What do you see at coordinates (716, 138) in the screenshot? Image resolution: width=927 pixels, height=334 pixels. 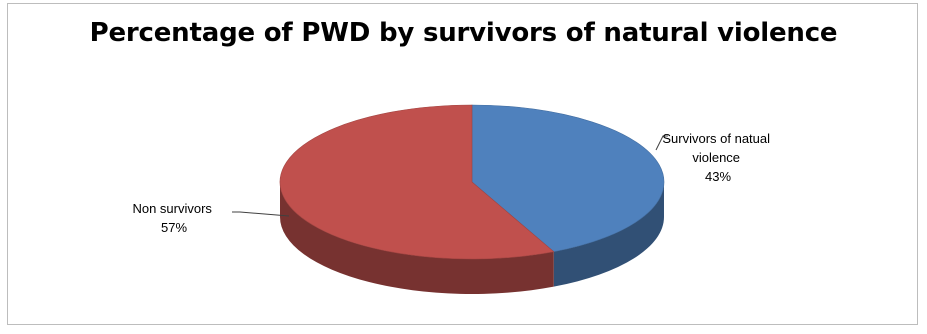 I see `data-label-survivors-line1: Survivors of natual` at bounding box center [716, 138].